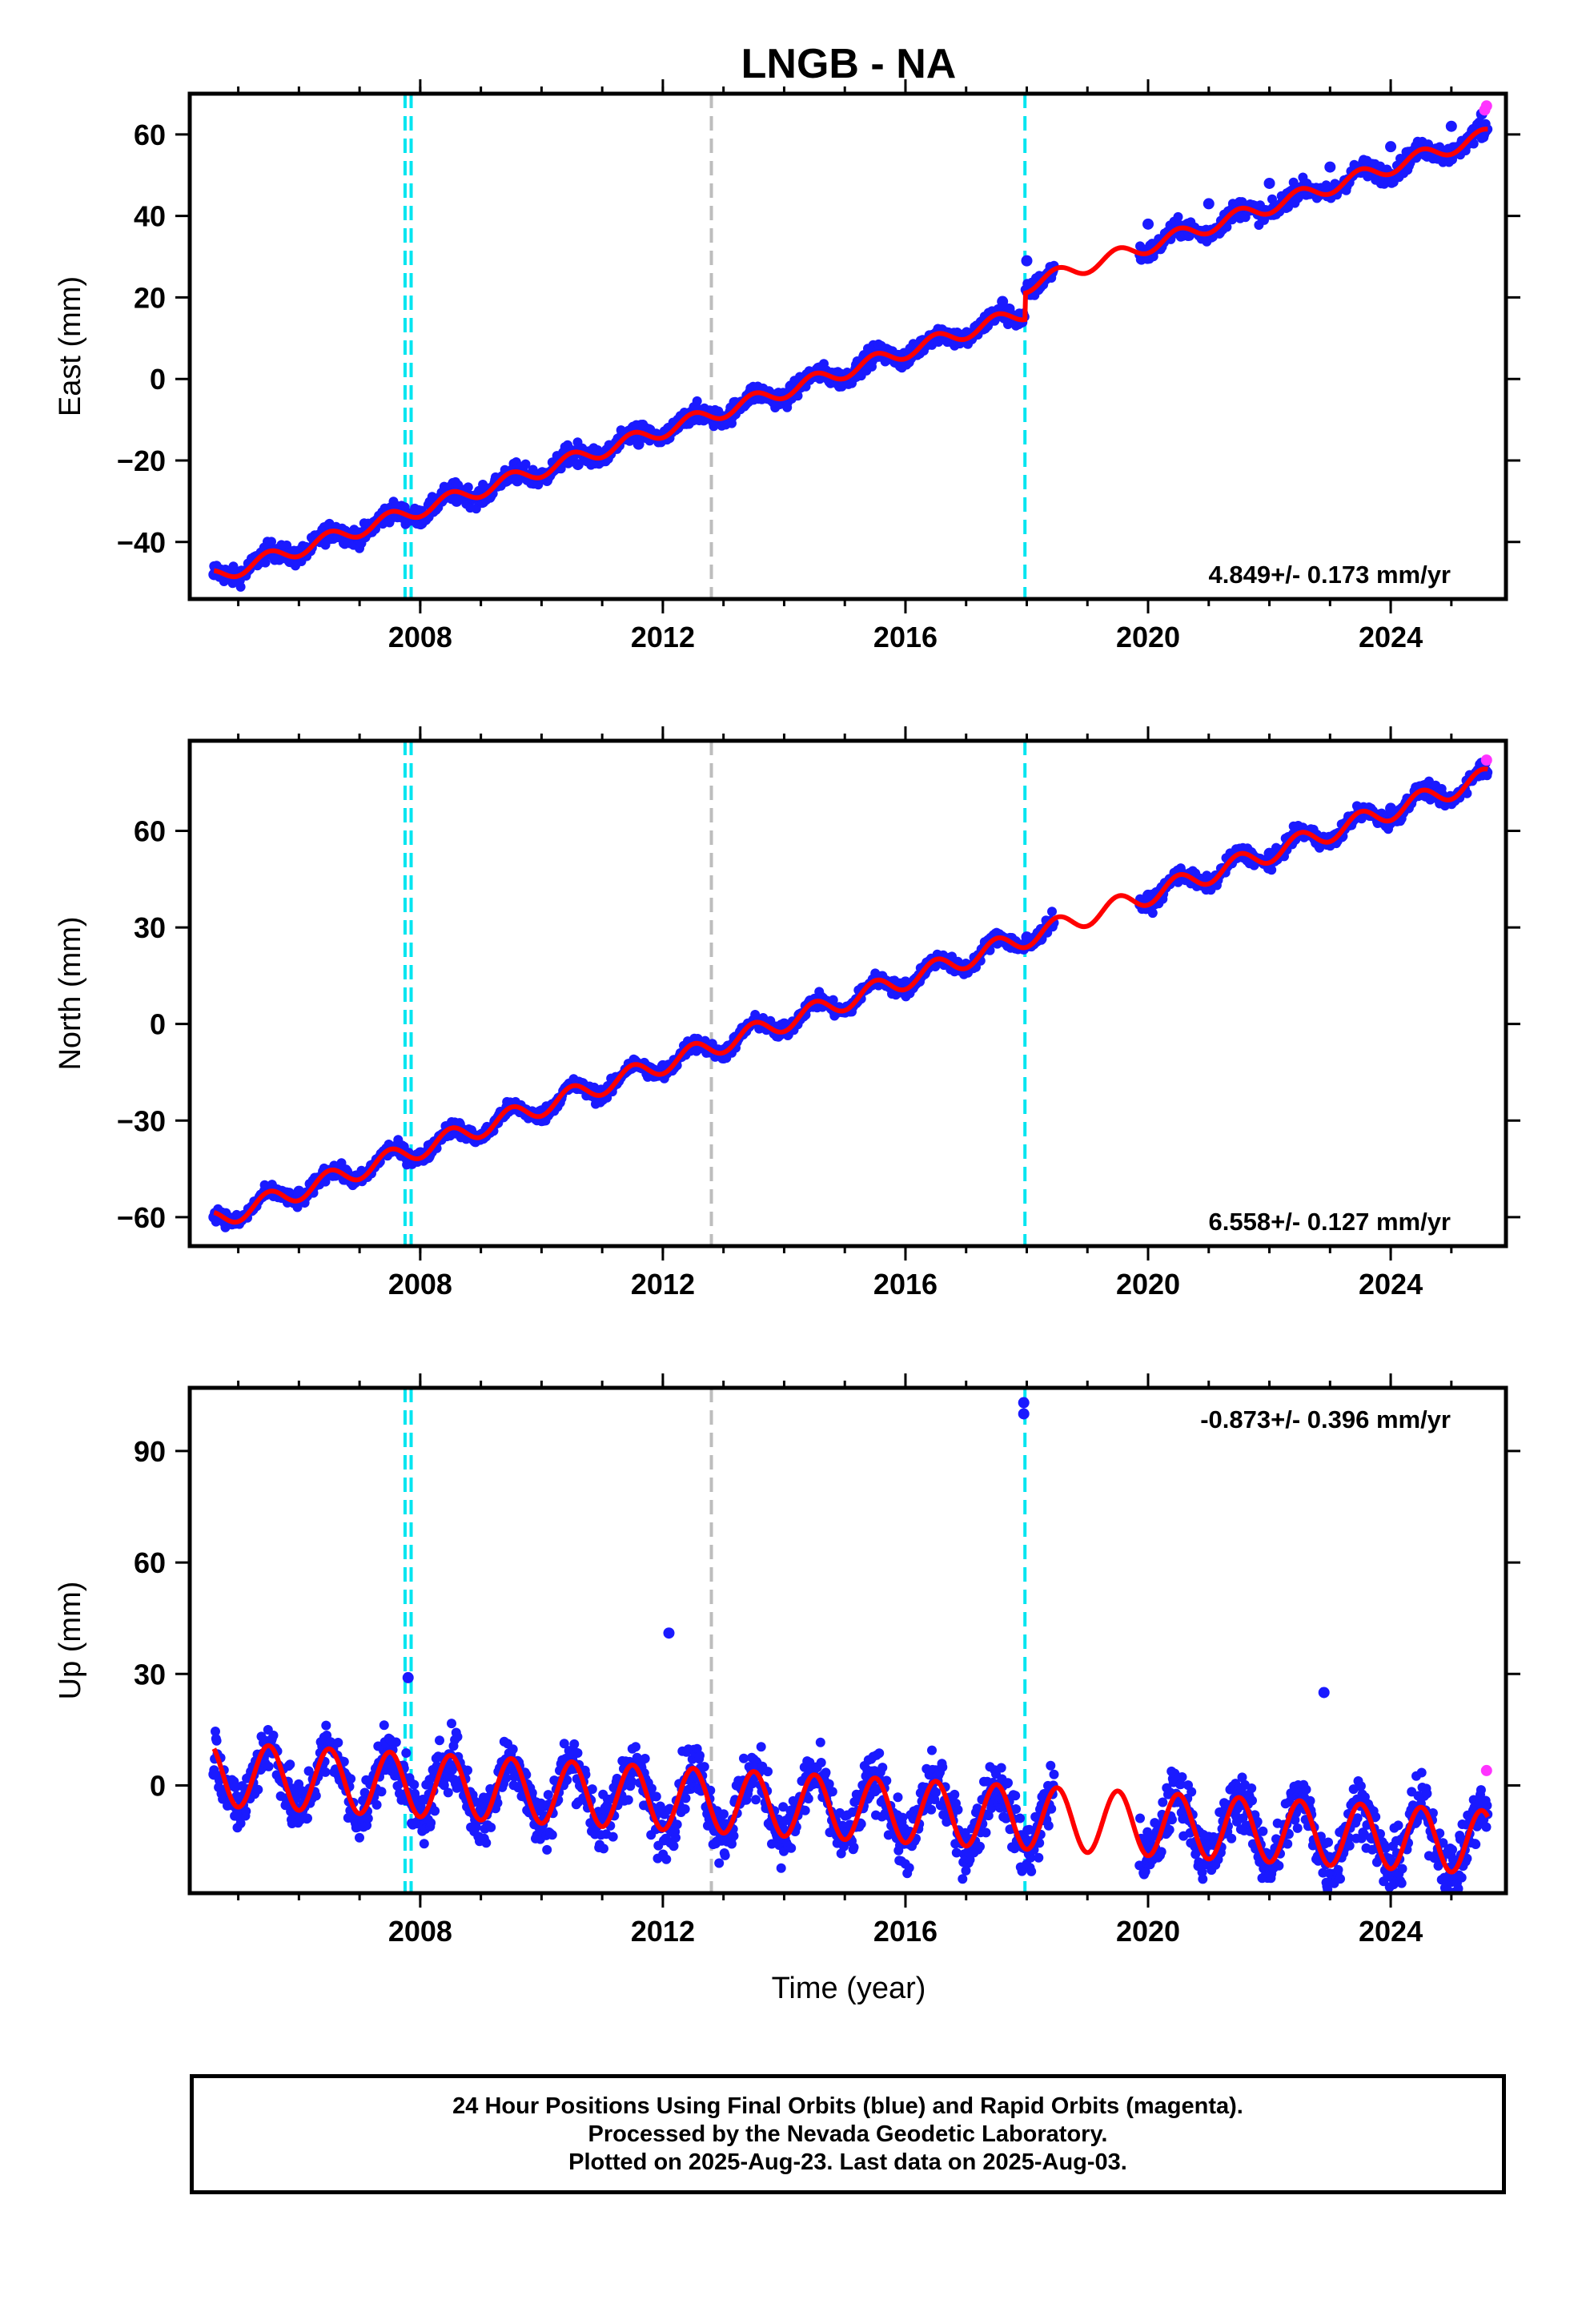 This screenshot has width=1582, height=2324. Describe the element at coordinates (849, 64) in the screenshot. I see `chart-title: LNGB - NA` at that location.